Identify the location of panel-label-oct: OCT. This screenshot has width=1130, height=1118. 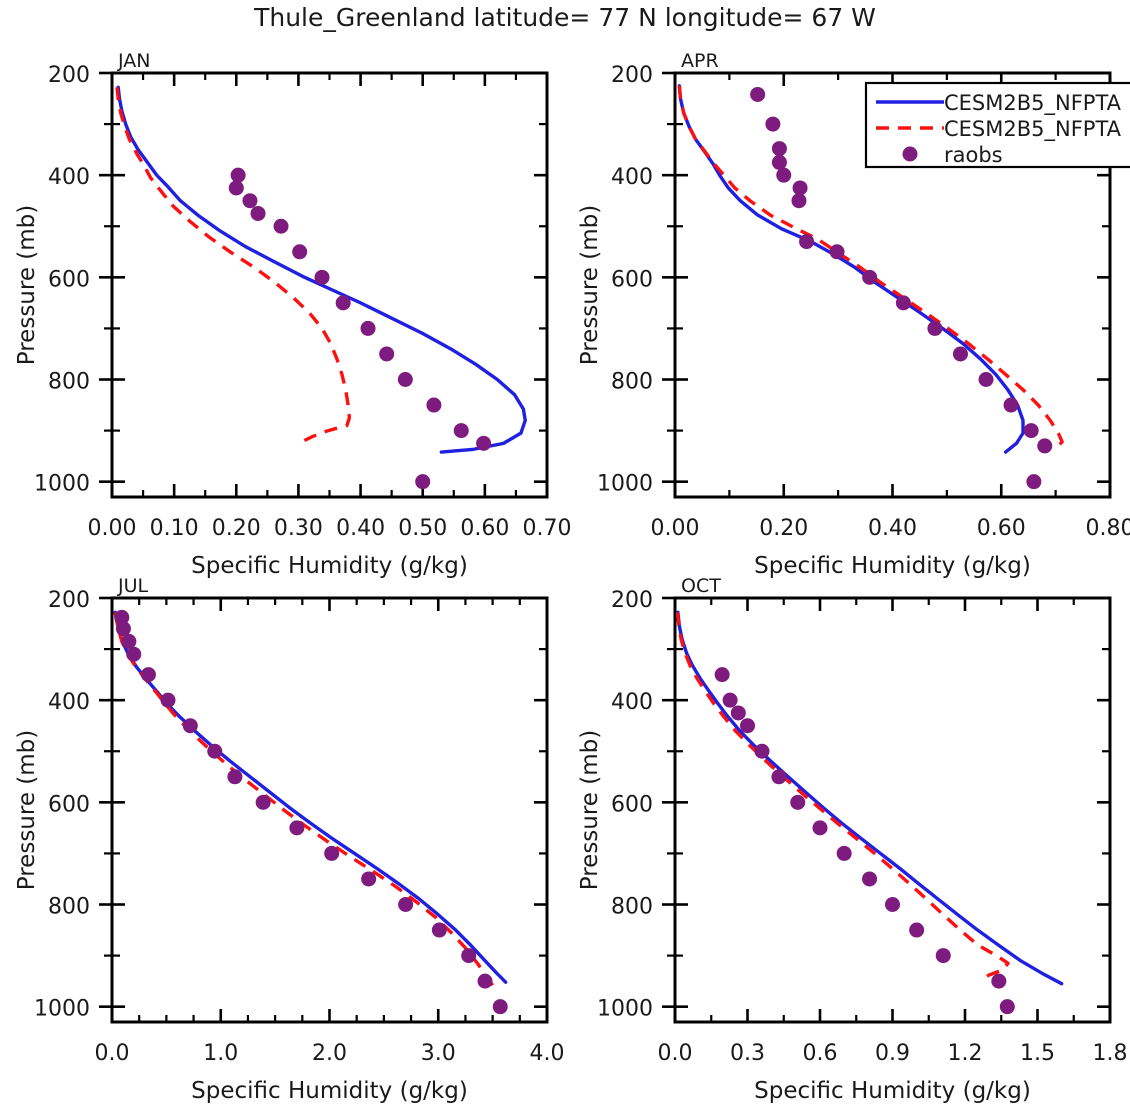
(701, 586).